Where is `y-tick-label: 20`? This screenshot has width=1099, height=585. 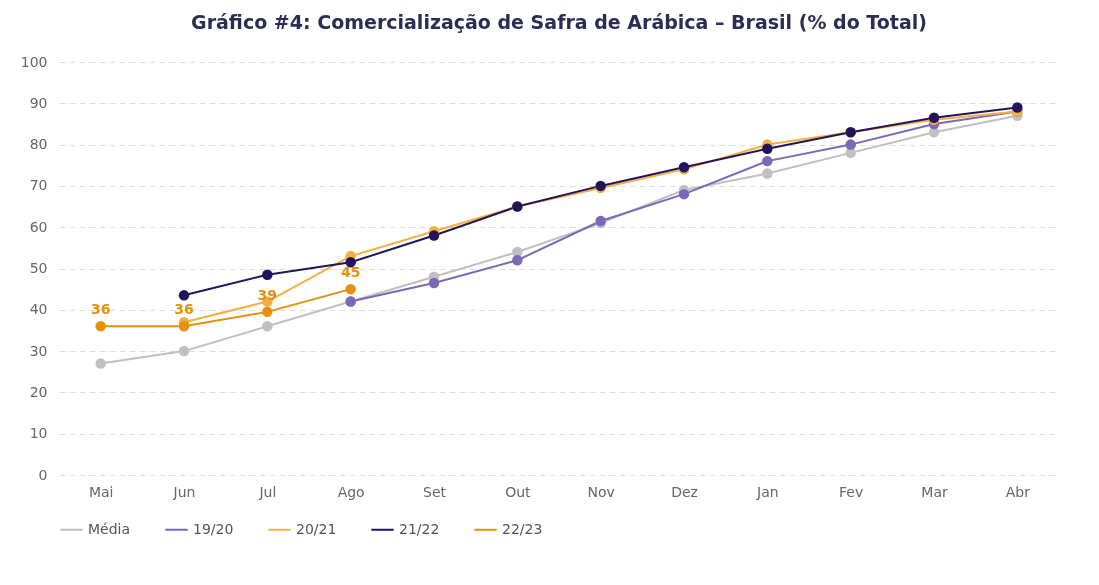 y-tick-label: 20 is located at coordinates (38, 391).